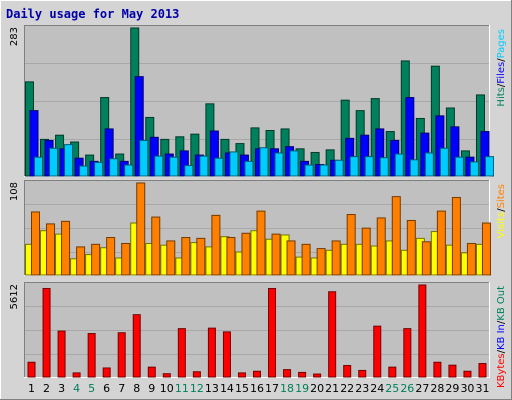  What do you see at coordinates (121, 388) in the screenshot?
I see `day-label-7: 7` at bounding box center [121, 388].